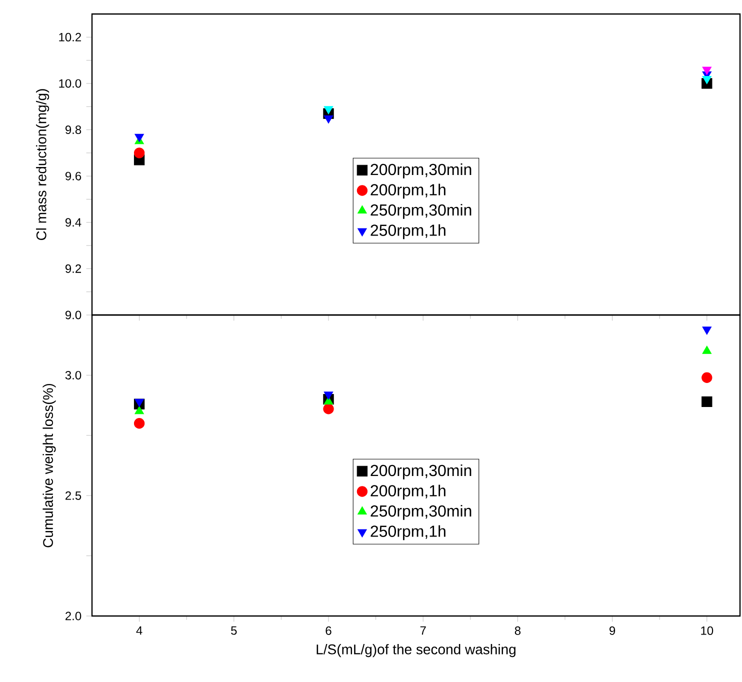 This screenshot has height=682, width=742. What do you see at coordinates (49, 466) in the screenshot?
I see `y-axis-title: Cumulative weight loss(%)` at bounding box center [49, 466].